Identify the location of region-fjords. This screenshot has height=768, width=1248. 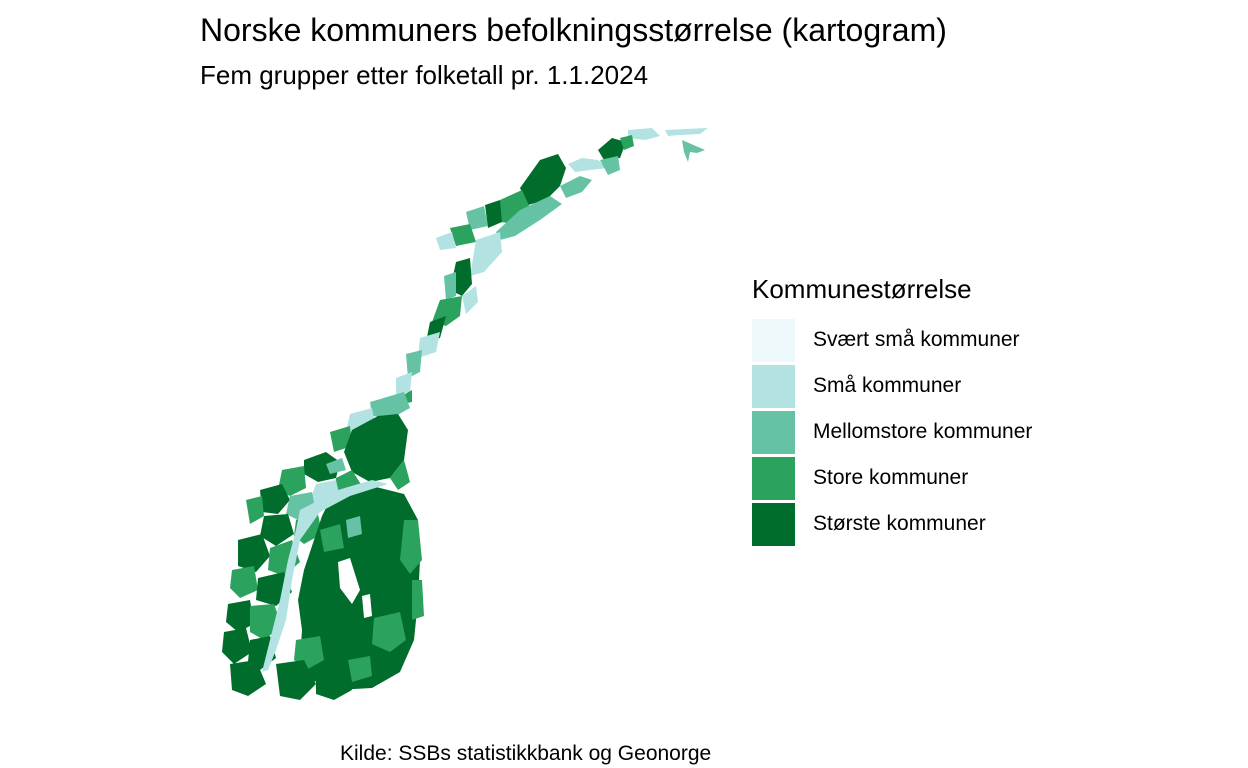
(325, 565).